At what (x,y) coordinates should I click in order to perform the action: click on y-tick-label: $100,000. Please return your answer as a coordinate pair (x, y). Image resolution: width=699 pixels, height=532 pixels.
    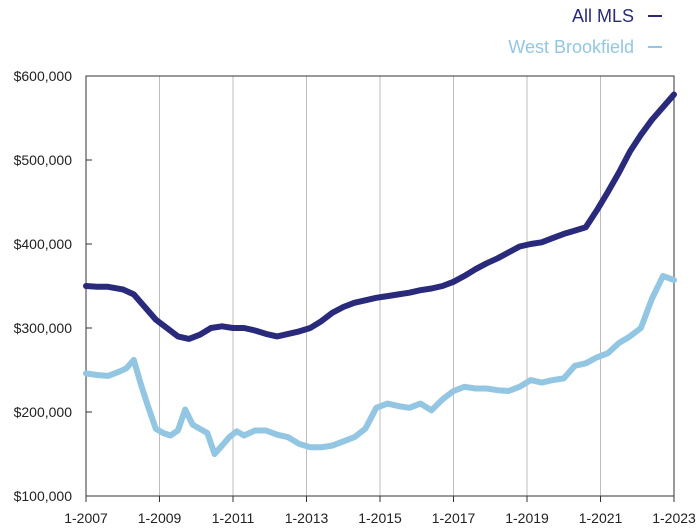
    Looking at the image, I should click on (43, 496).